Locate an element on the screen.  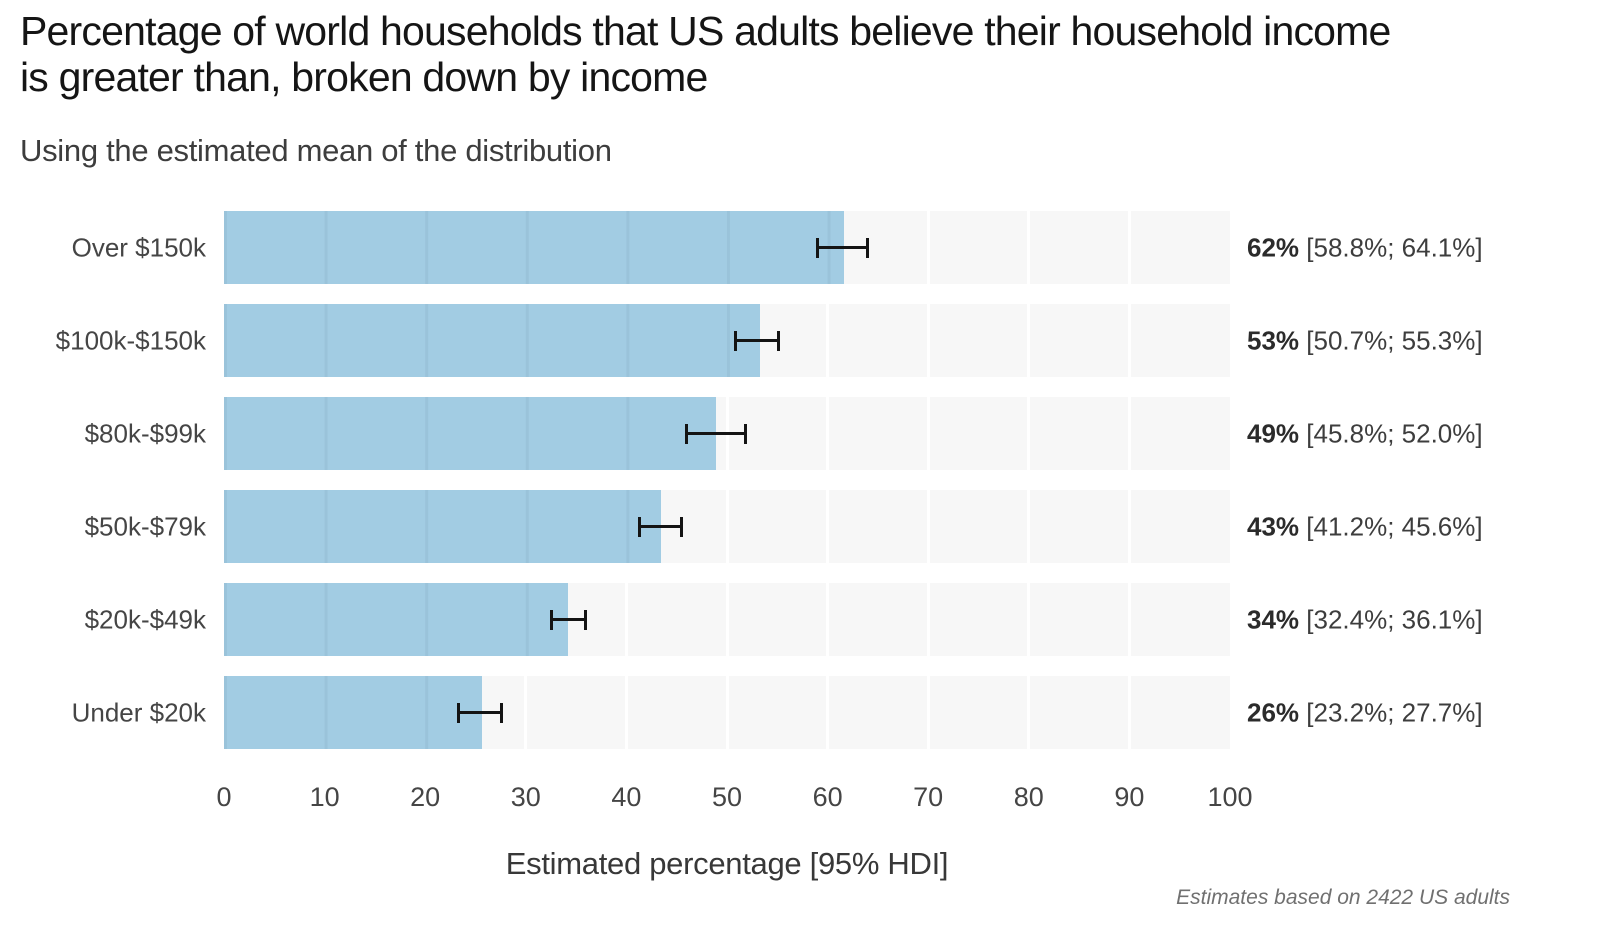
category-label: Over $150k is located at coordinates (138, 247).